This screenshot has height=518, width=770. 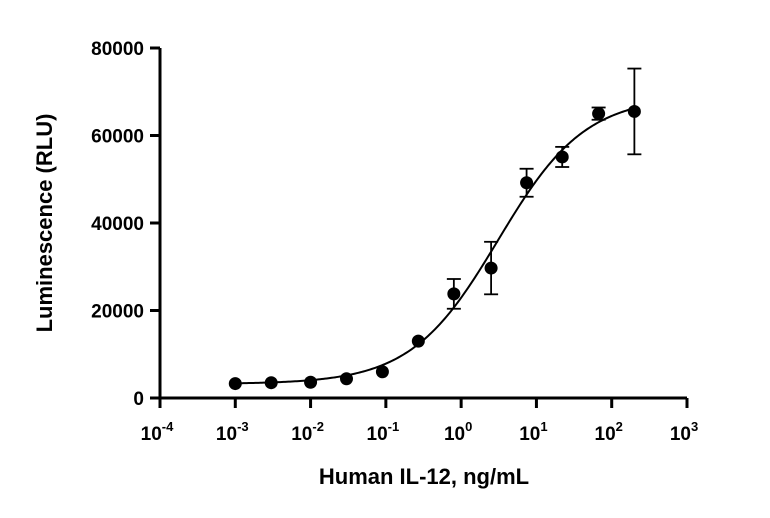 What do you see at coordinates (383, 432) in the screenshot?
I see `x-tick-label: 10⁻¹` at bounding box center [383, 432].